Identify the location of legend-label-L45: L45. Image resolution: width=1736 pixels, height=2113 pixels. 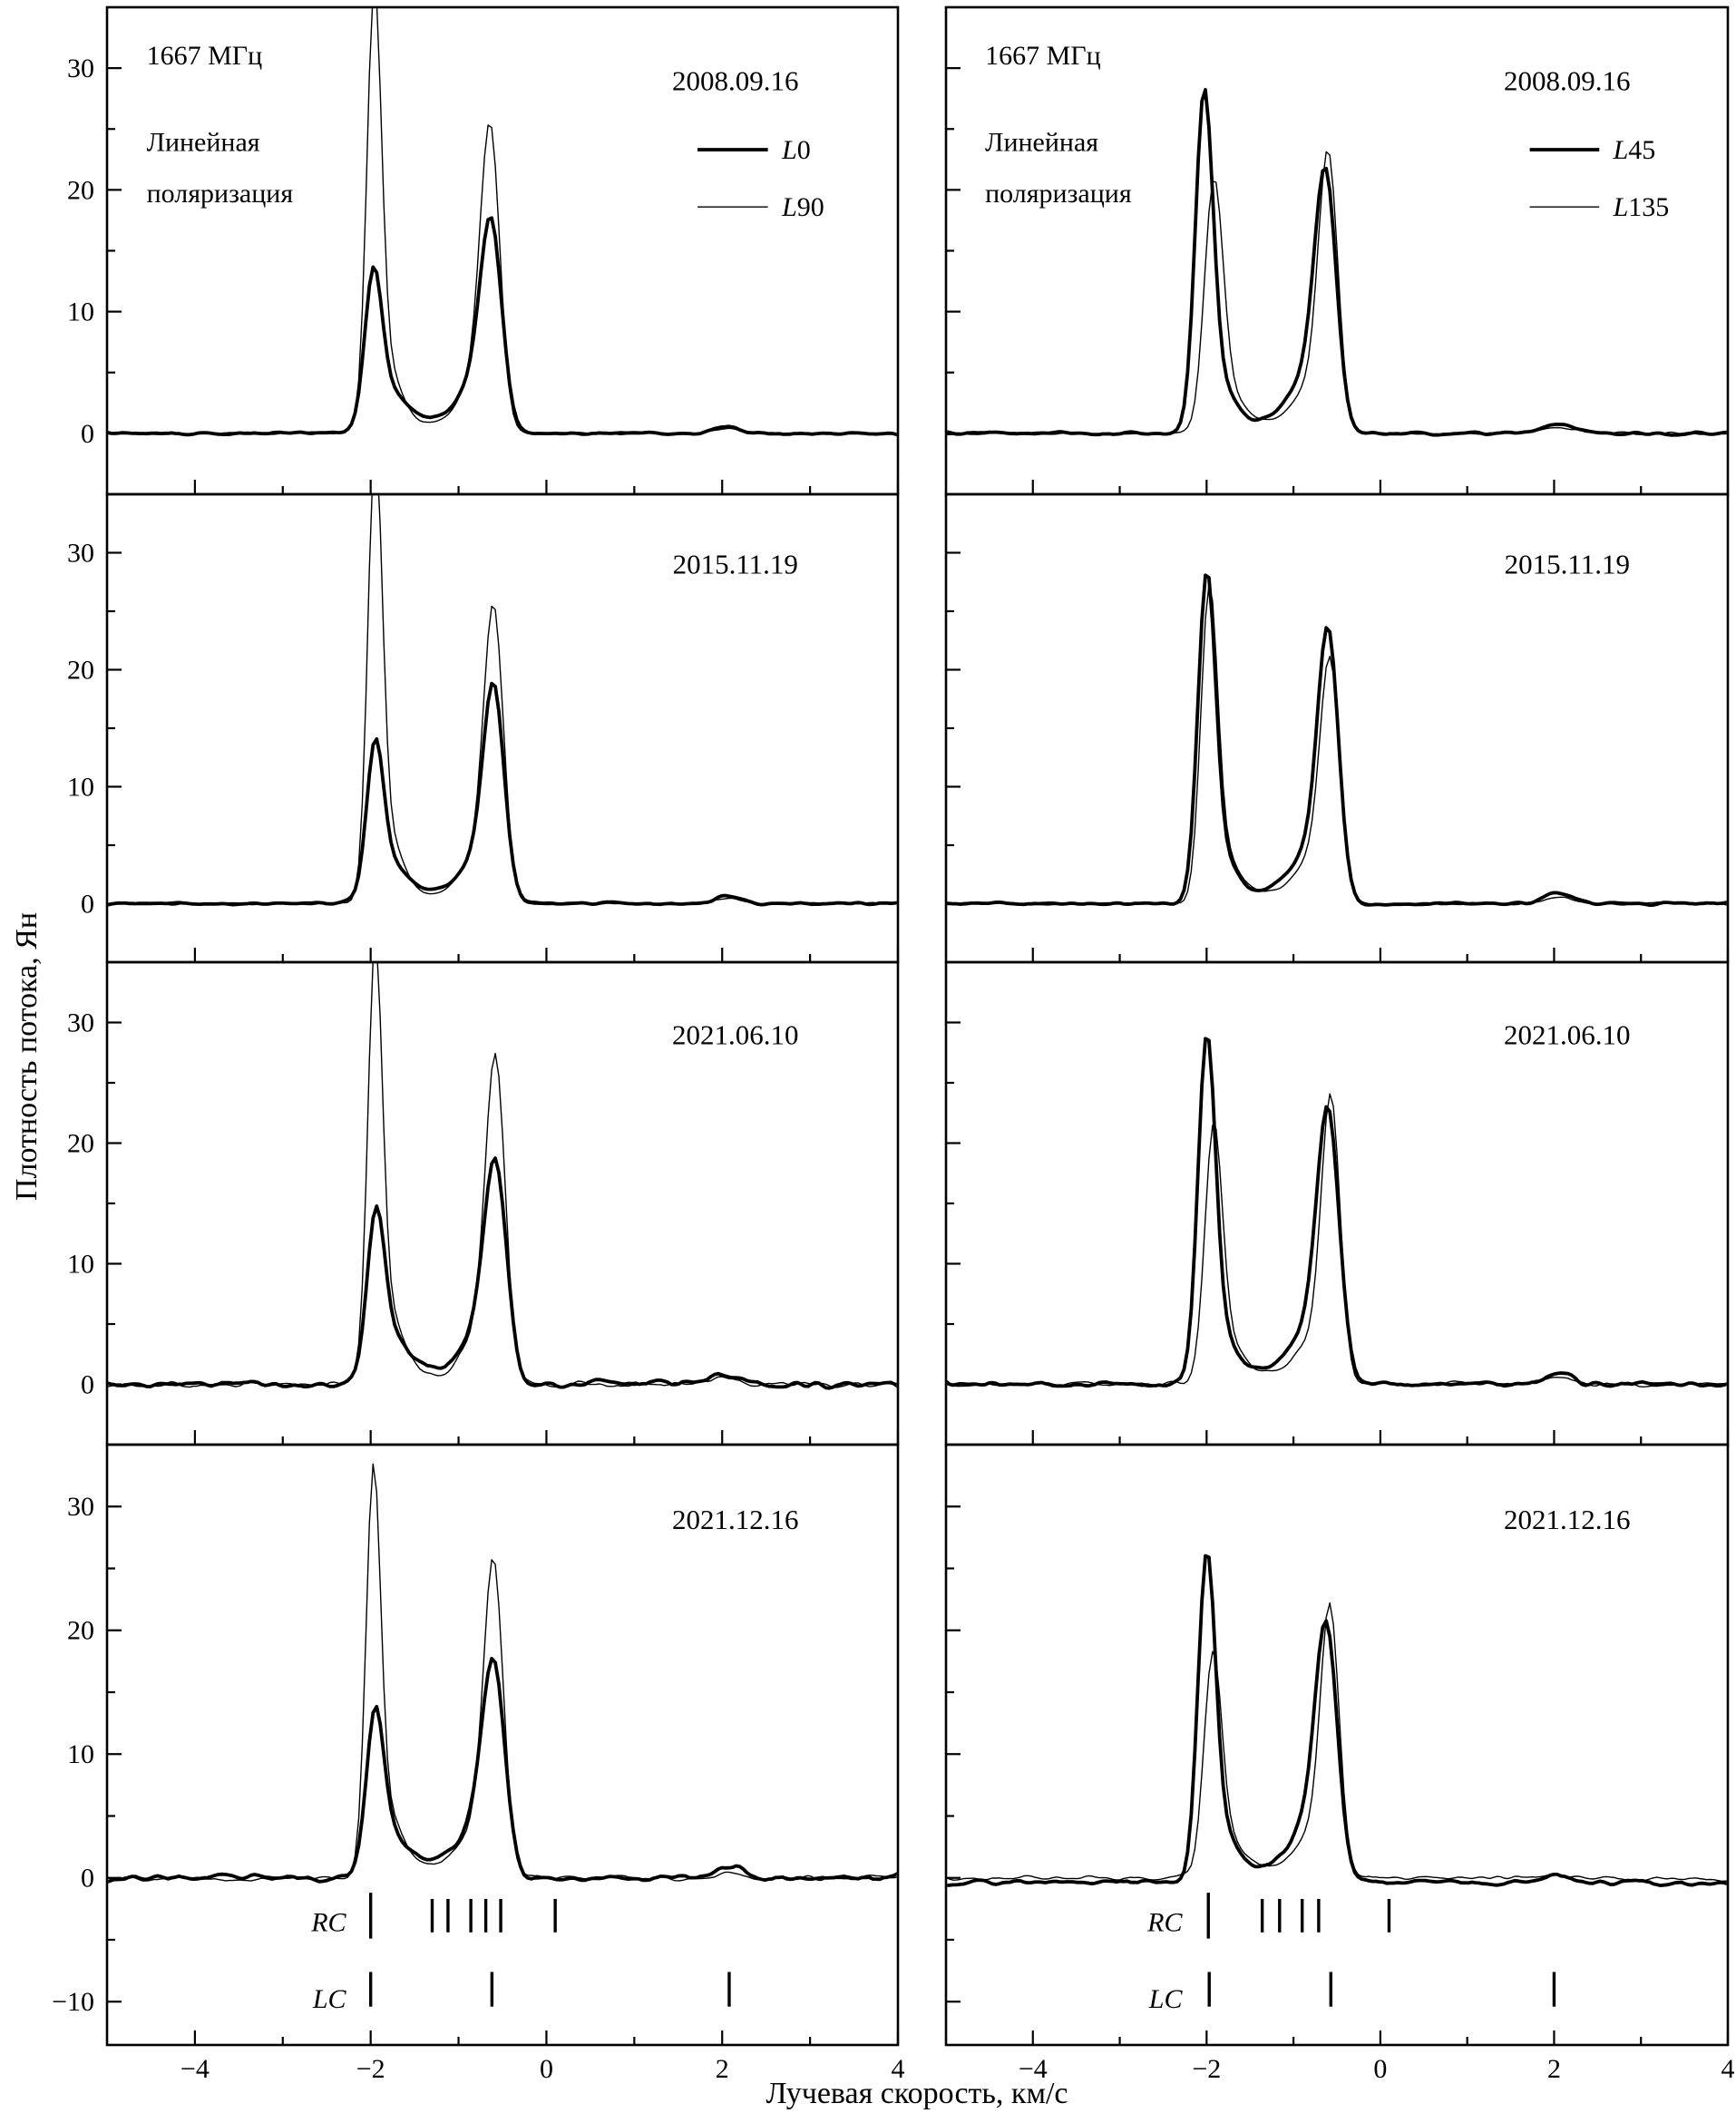
(1634, 150).